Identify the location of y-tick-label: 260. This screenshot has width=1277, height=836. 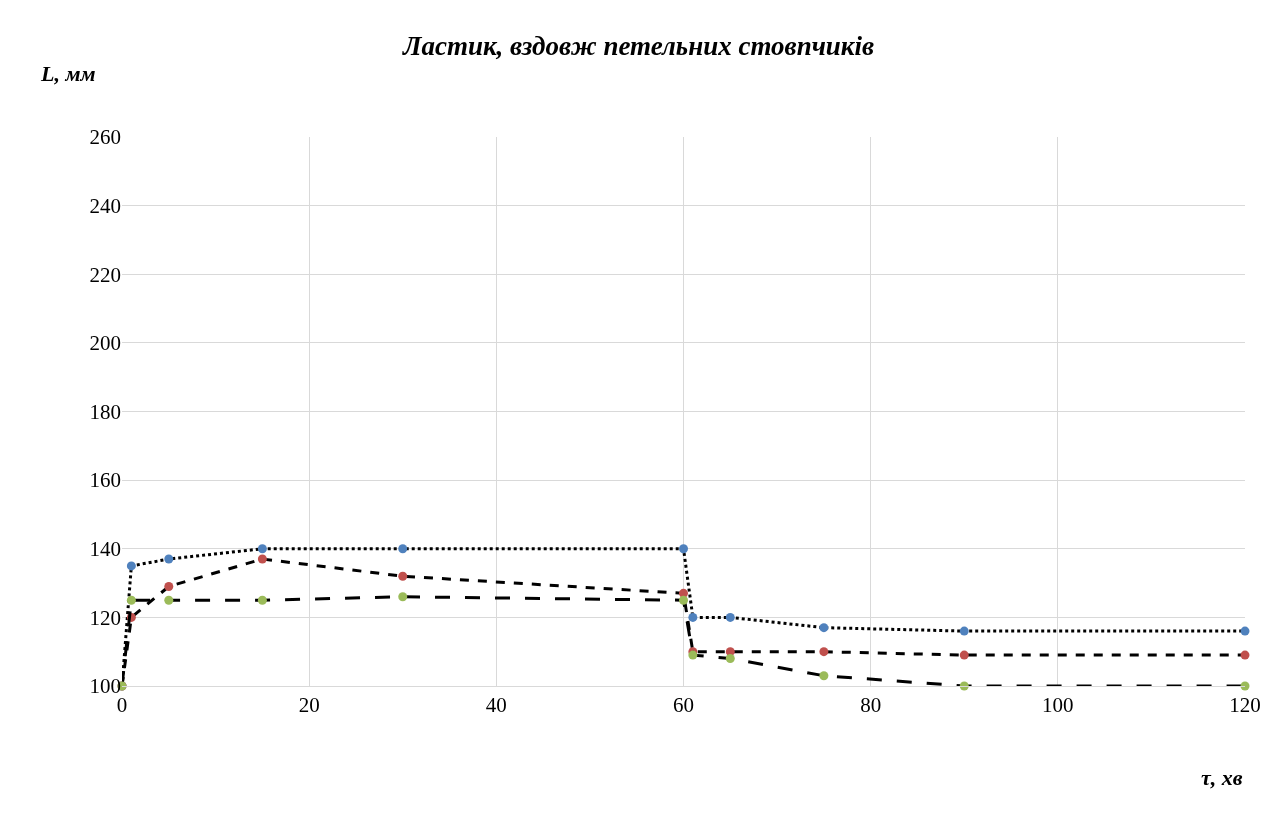
(105, 137).